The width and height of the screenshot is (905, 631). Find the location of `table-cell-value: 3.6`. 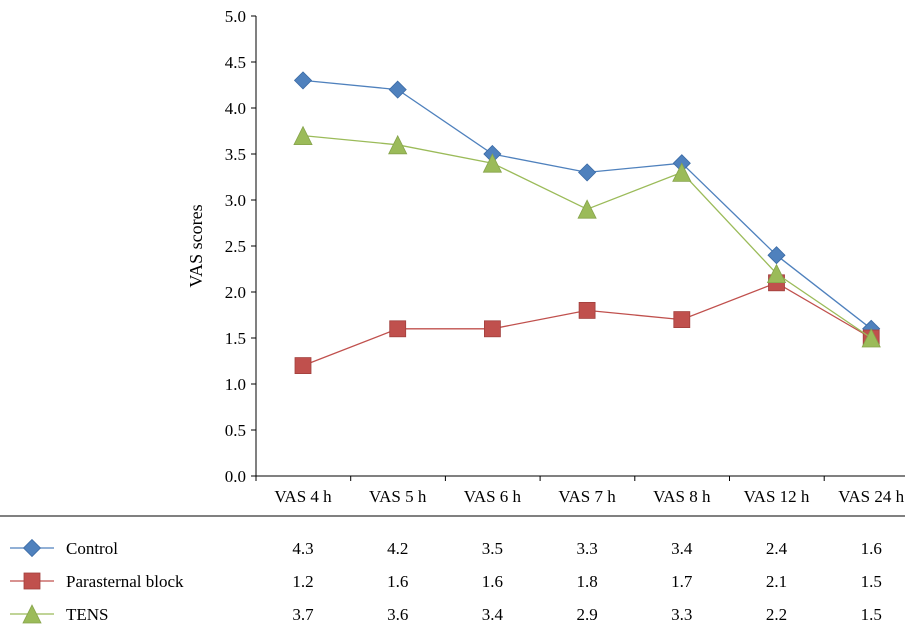

table-cell-value: 3.6 is located at coordinates (397, 614).